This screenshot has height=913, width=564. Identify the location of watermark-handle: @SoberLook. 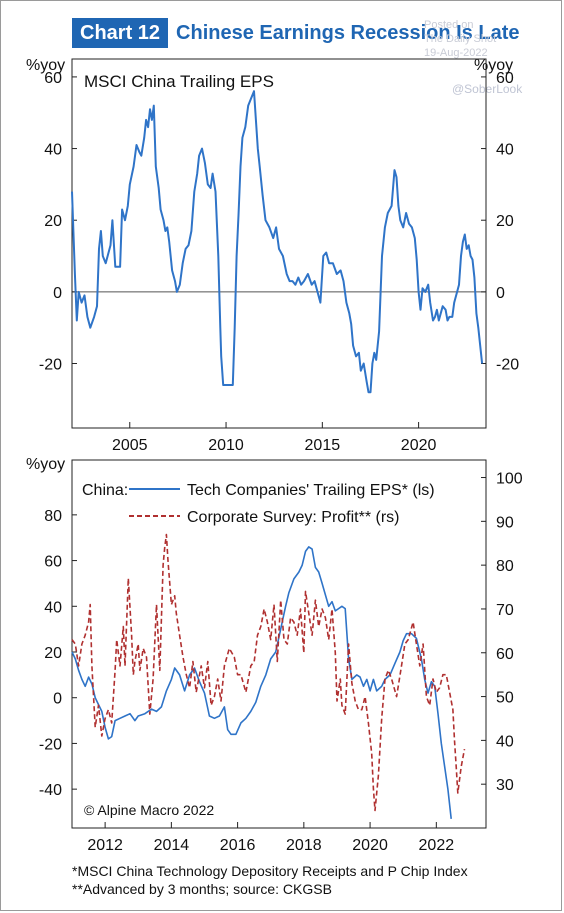
(487, 89).